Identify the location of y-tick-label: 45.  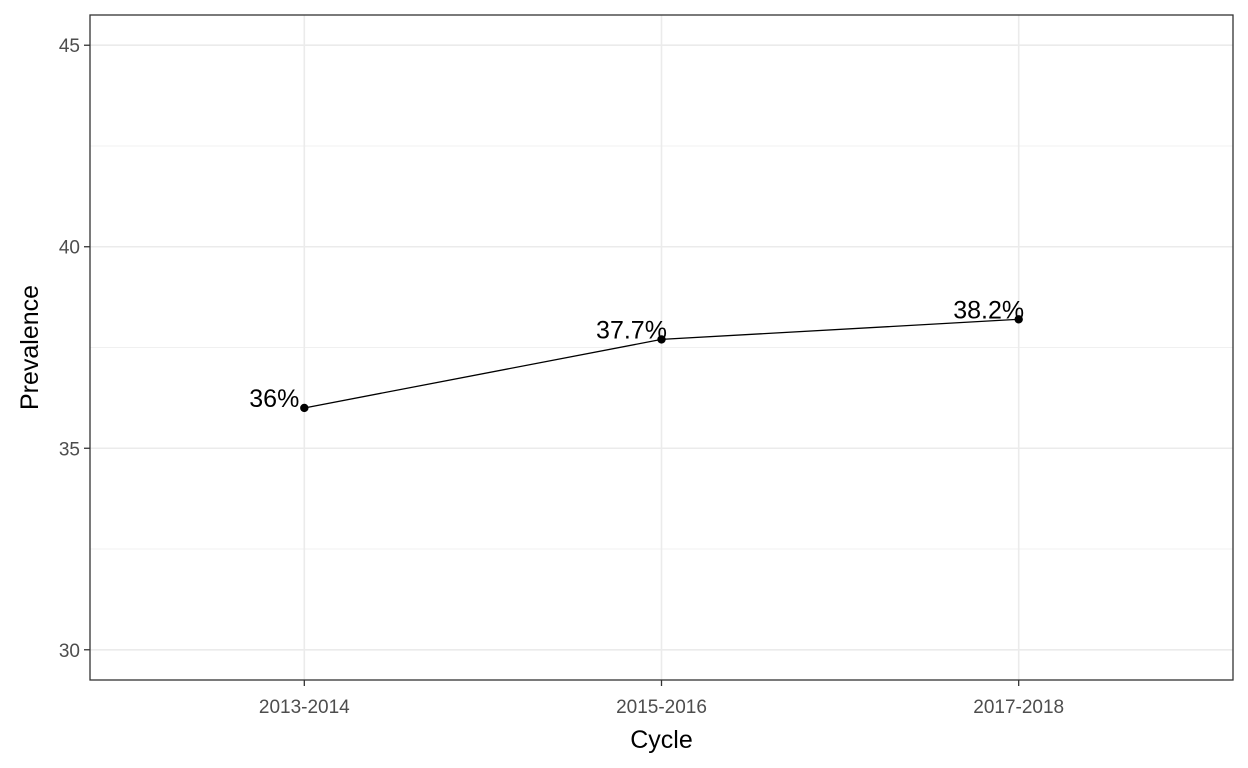
(69, 46).